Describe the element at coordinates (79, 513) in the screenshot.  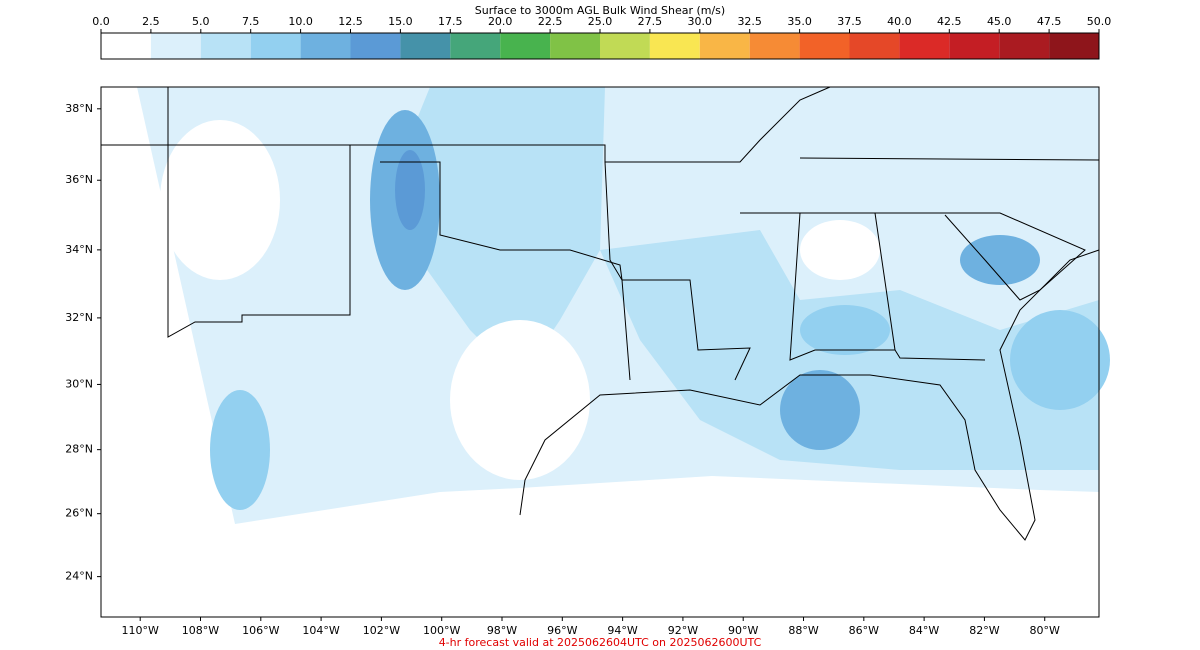
I see `lat-label: 26°N` at that location.